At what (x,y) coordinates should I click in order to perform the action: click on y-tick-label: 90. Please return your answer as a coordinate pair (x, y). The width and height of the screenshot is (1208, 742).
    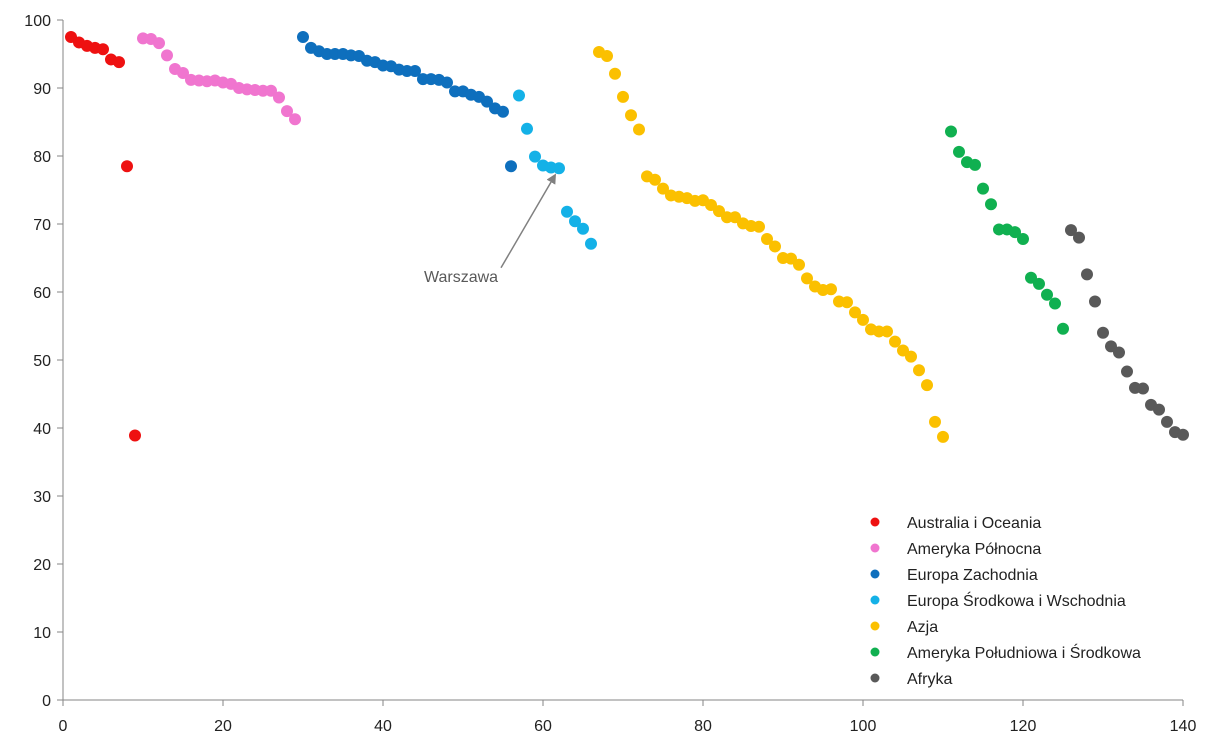
    Looking at the image, I should click on (42, 89).